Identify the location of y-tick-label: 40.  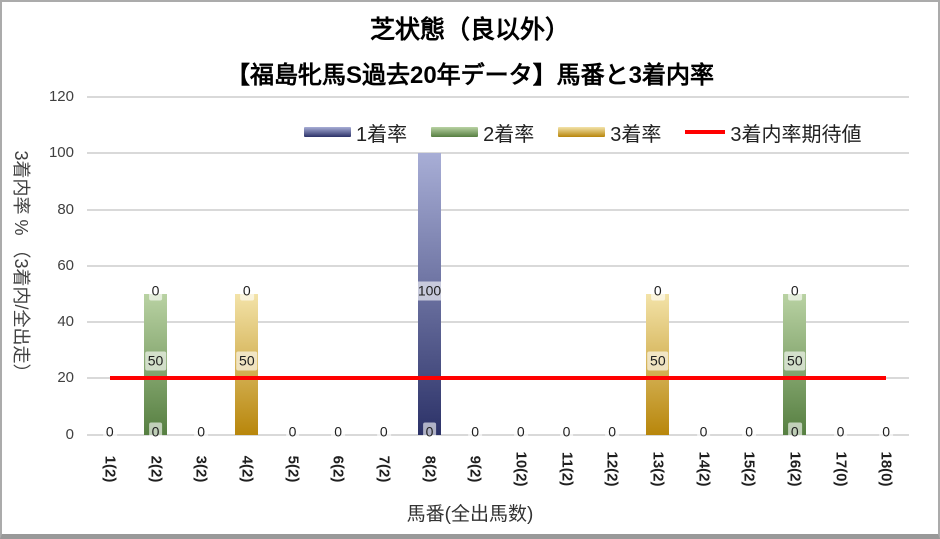
(65, 321).